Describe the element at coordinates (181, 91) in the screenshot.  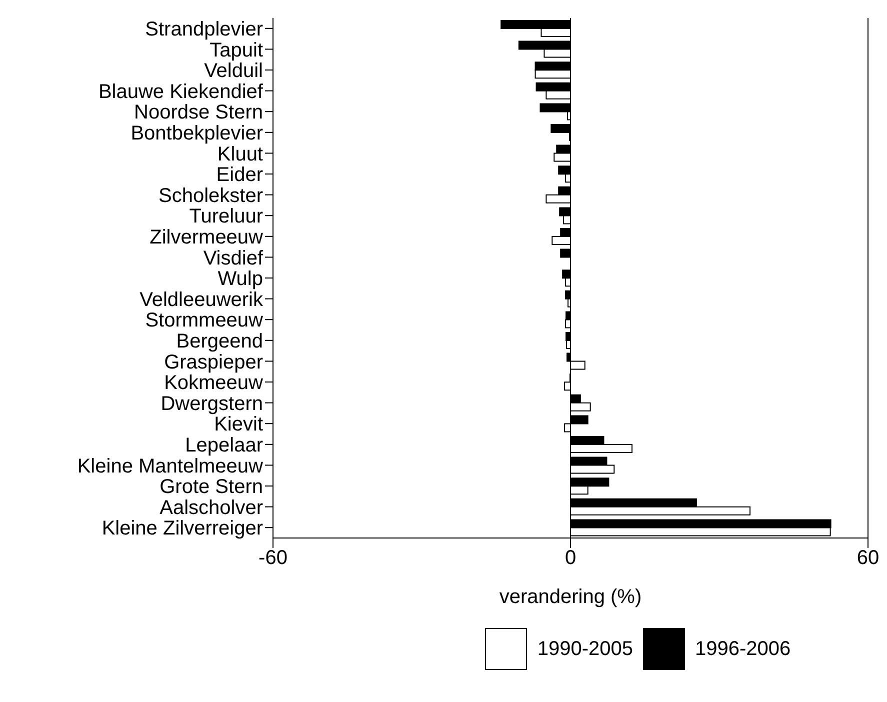
I see `y-tick-label: Blauwe Kiekendief` at that location.